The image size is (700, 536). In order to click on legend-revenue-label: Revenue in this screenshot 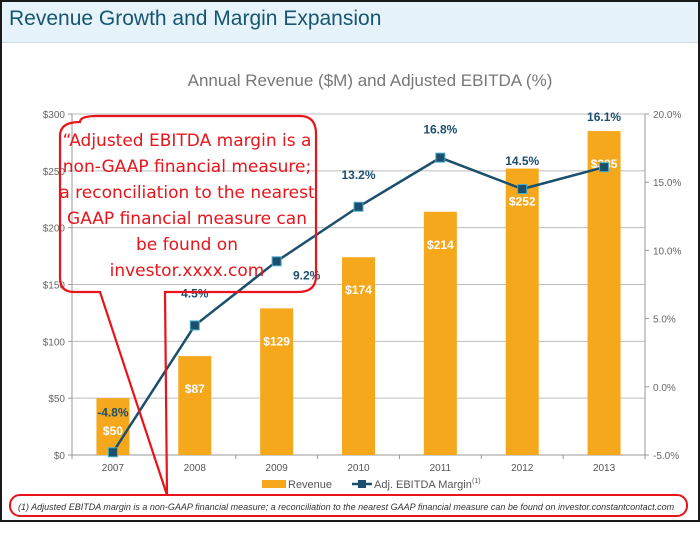, I will do `click(310, 485)`.